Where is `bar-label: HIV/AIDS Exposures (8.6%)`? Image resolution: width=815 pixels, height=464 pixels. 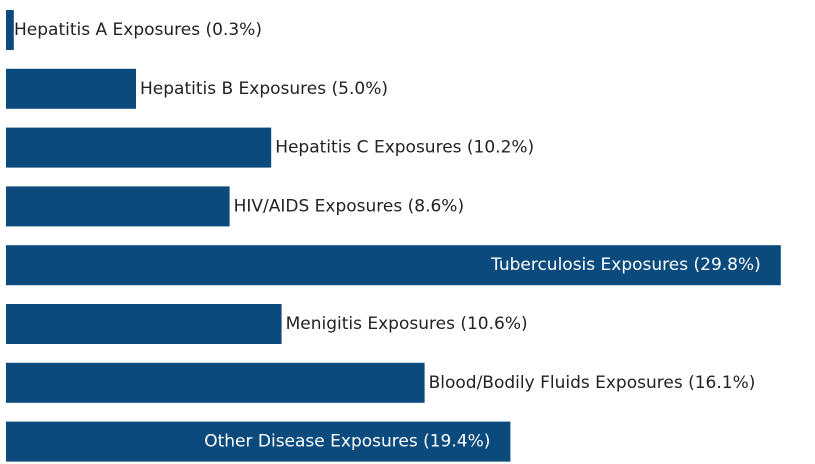
bar-label: HIV/AIDS Exposures (8.6%) is located at coordinates (349, 206).